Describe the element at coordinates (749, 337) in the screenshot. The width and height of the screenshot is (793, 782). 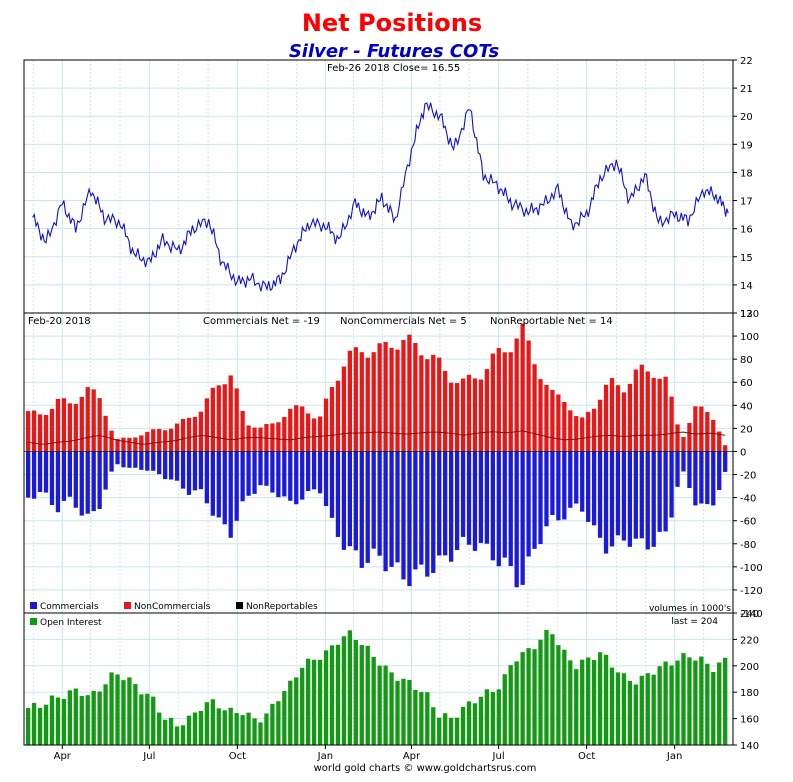
I see `net-ytick-label: 100` at that location.